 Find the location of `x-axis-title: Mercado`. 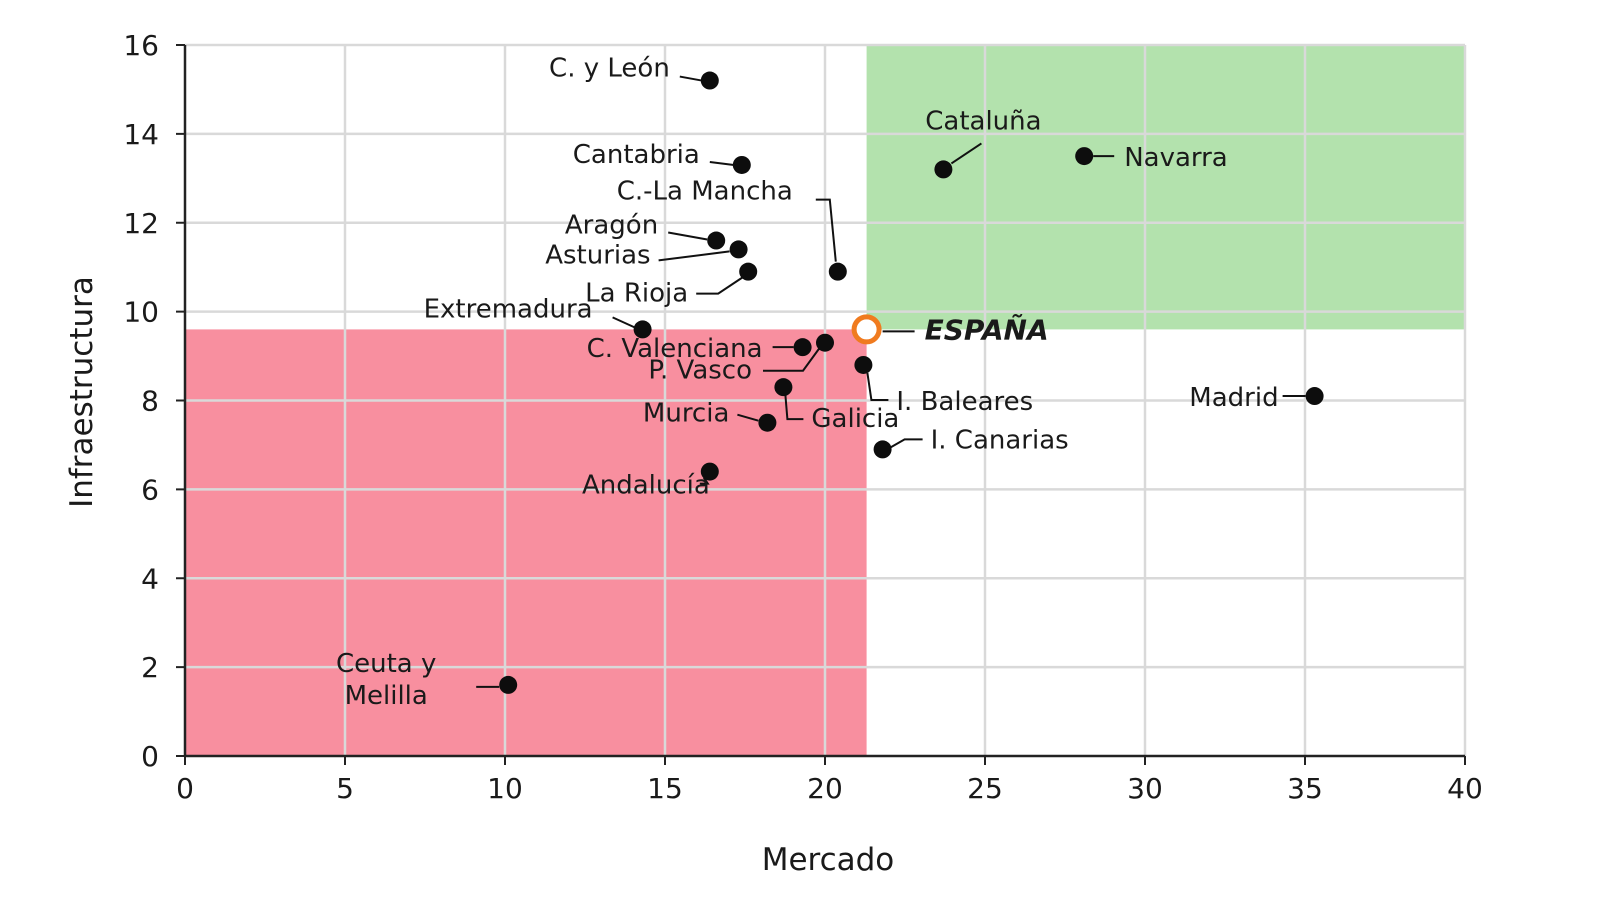

x-axis-title: Mercado is located at coordinates (828, 860).